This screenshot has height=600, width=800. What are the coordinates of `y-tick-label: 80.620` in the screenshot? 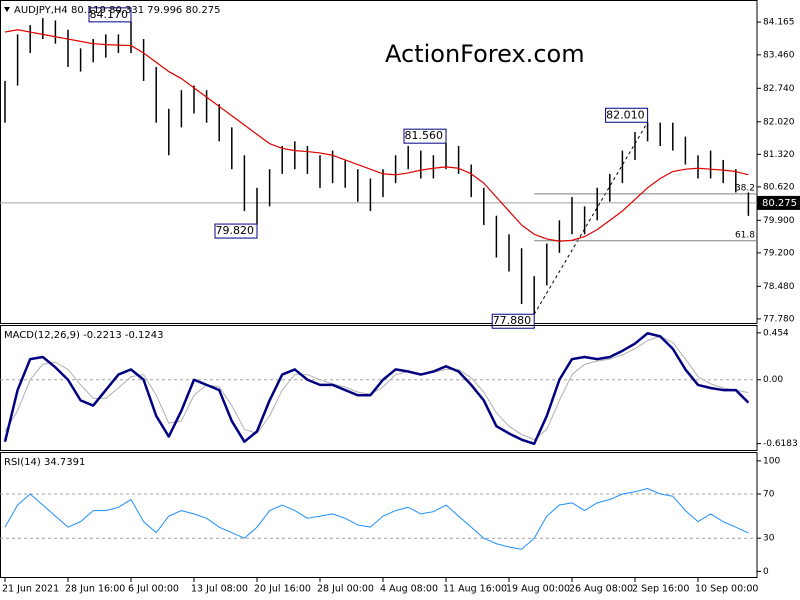 It's located at (779, 187).